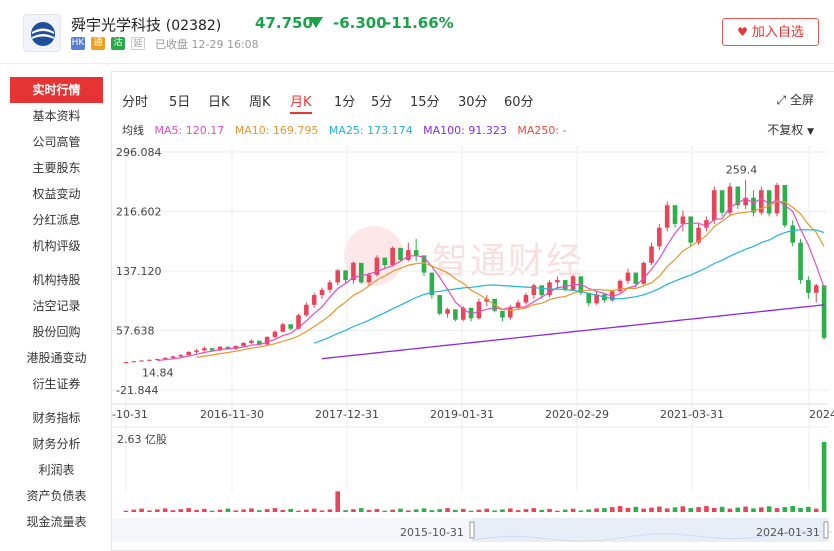  Describe the element at coordinates (56, 332) in the screenshot. I see `sidebar-item-buyback: 股份回购` at that location.